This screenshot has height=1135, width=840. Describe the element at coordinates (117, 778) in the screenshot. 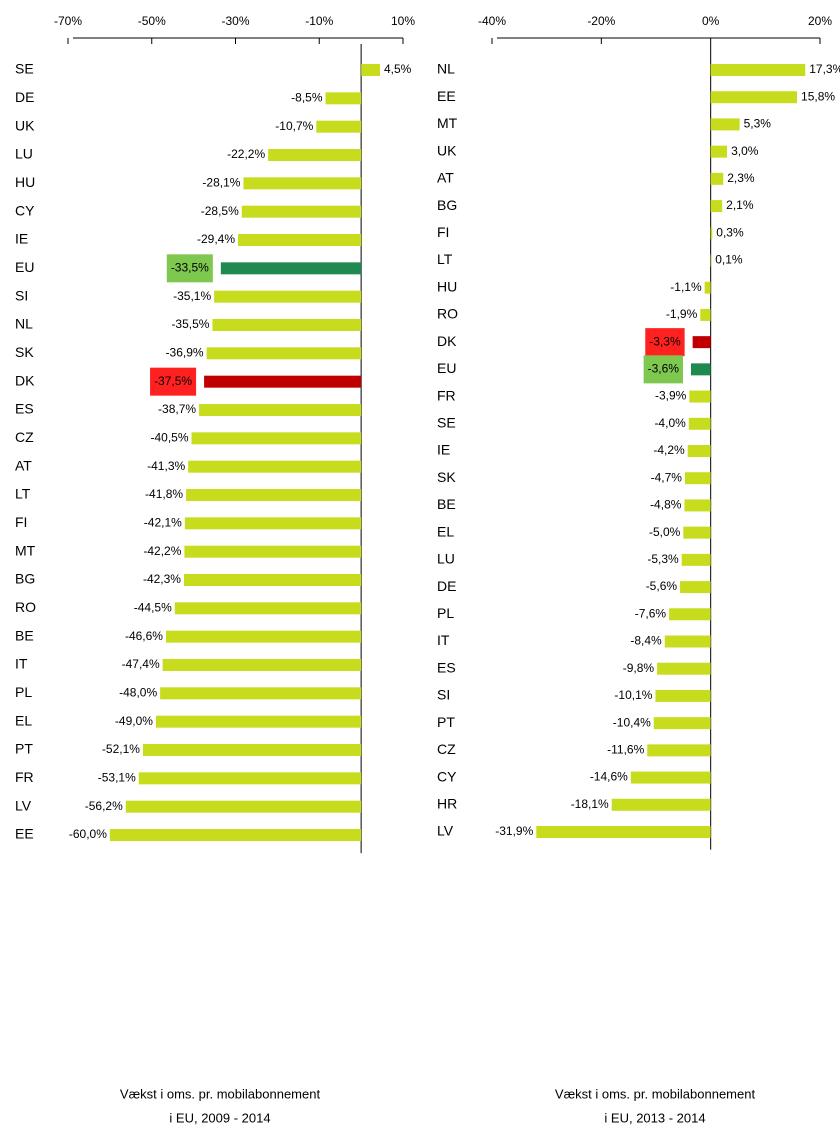

I see `value-label: -53,1%` at that location.